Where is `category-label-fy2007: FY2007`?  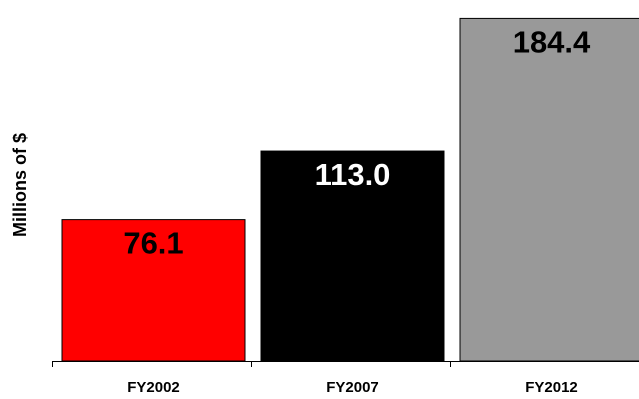 category-label-fy2007: FY2007 is located at coordinates (352, 387).